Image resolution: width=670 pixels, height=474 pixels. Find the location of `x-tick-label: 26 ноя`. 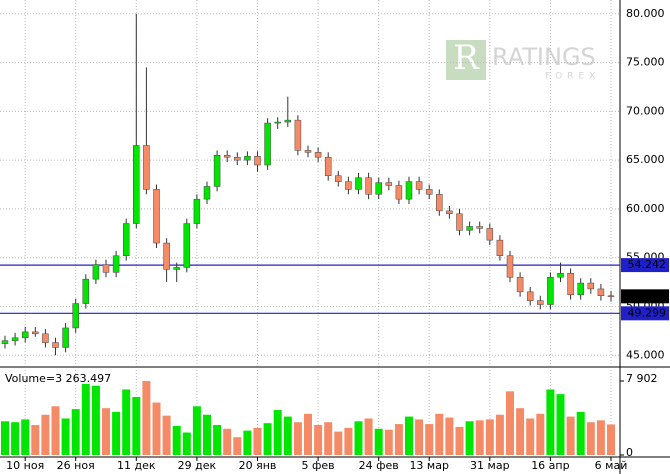

x-tick-label: 26 ноя is located at coordinates (76, 465).